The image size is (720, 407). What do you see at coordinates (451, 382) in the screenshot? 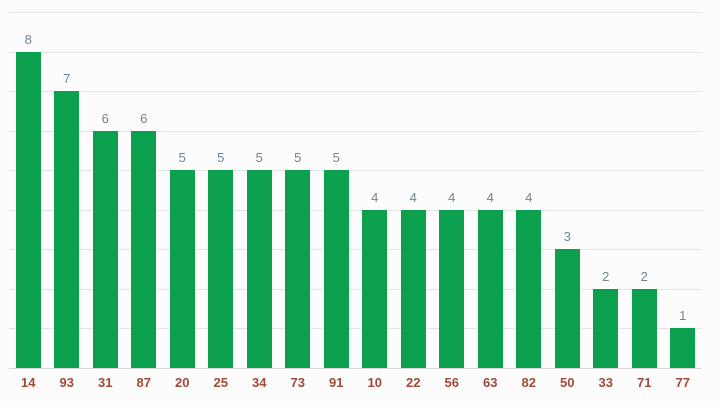
I see `x-axis-category-label: 56` at bounding box center [451, 382].